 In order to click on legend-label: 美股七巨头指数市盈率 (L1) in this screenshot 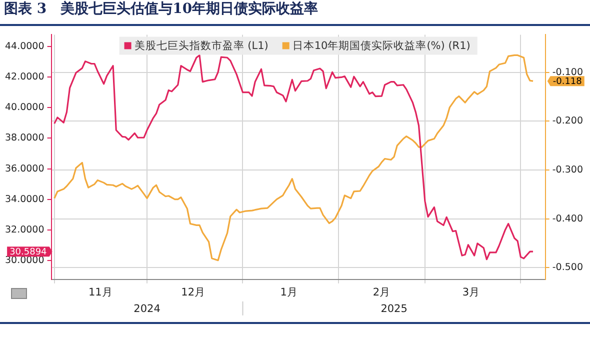, I will do `click(201, 45)`.